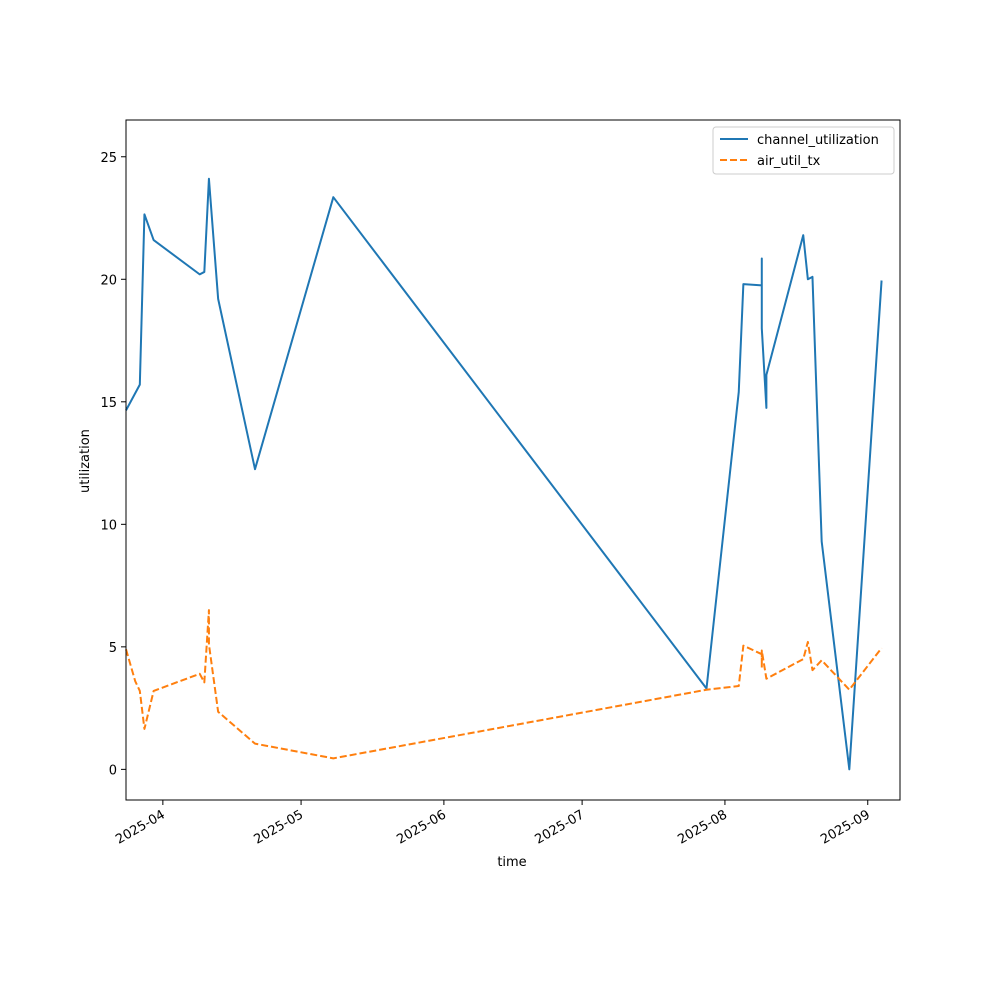  Describe the element at coordinates (108, 403) in the screenshot. I see `y-tick-label: 15` at that location.